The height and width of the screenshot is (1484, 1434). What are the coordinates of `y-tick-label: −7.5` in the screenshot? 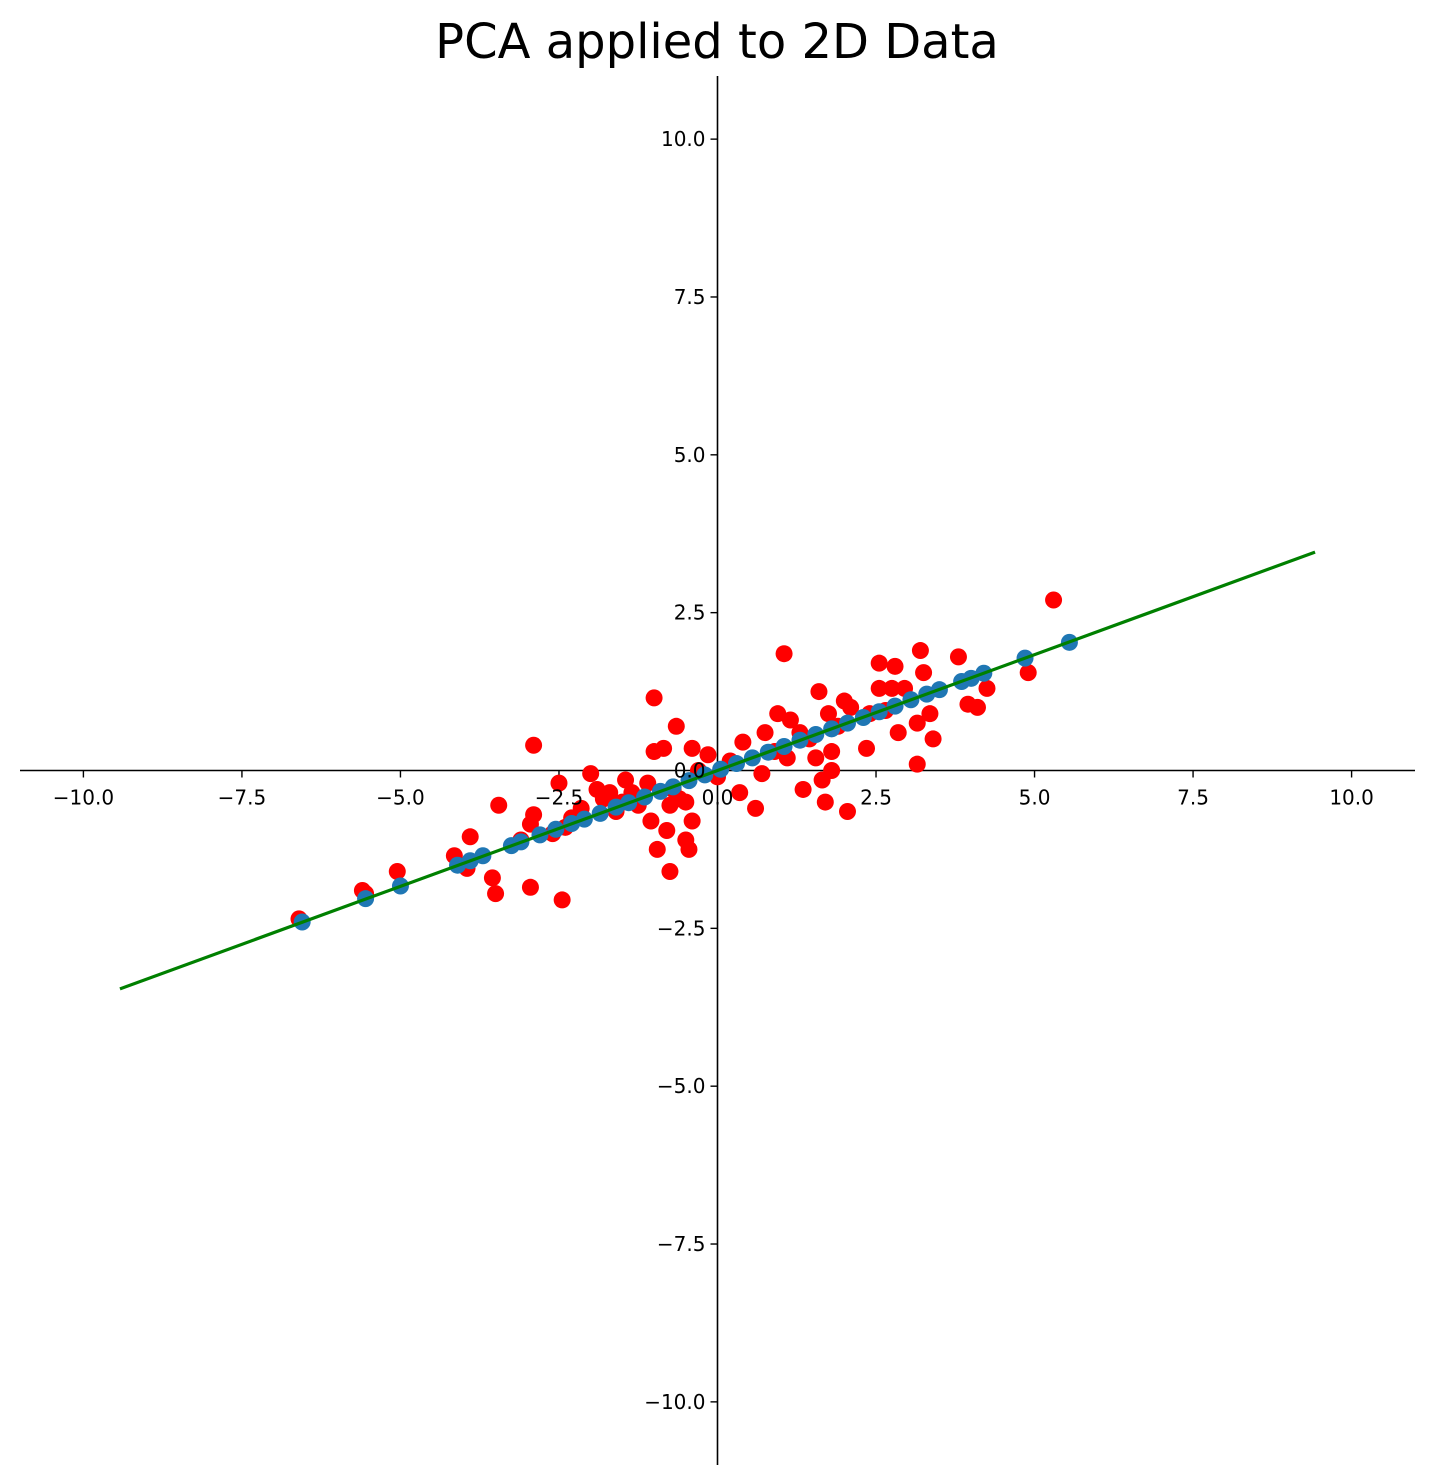 It's located at (681, 1244).